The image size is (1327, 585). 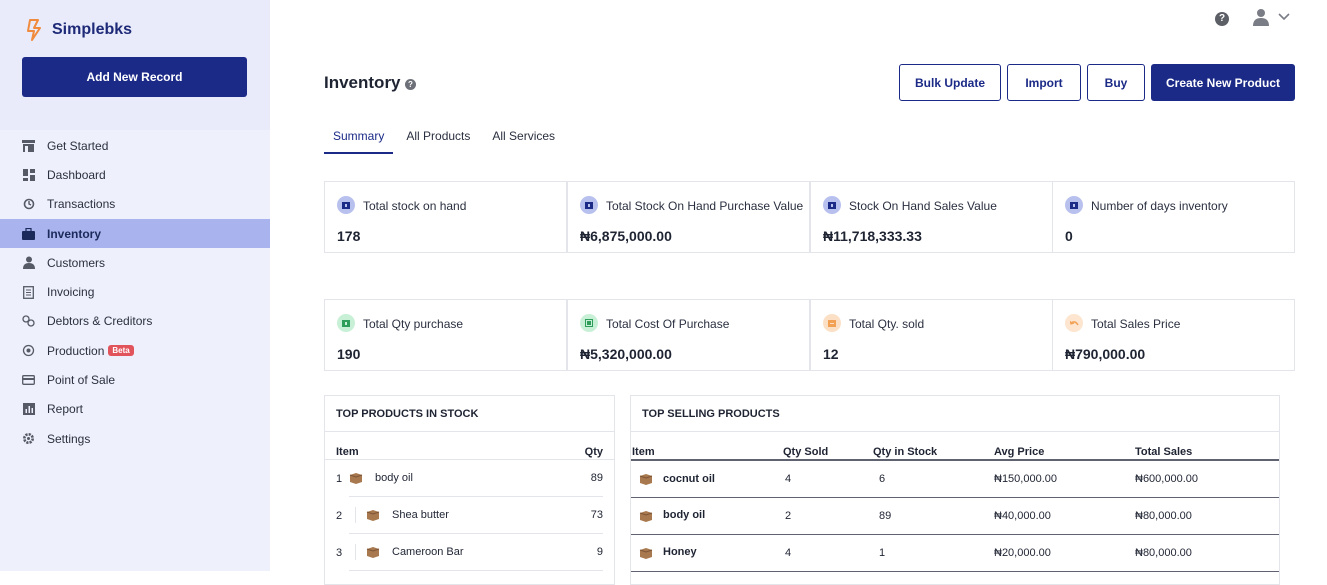 I want to click on tab-all-products: All Products, so click(x=438, y=136).